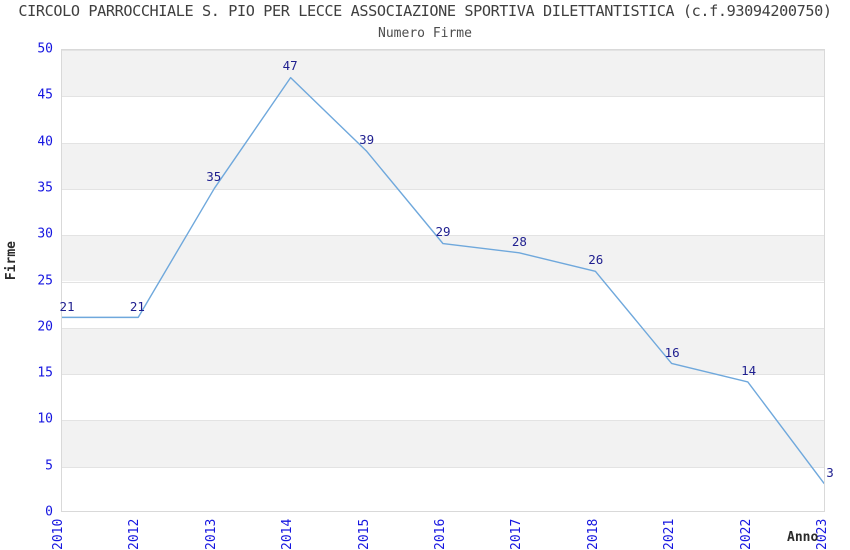 Image resolution: width=850 pixels, height=550 pixels. I want to click on y-tick-label: 10, so click(45, 419).